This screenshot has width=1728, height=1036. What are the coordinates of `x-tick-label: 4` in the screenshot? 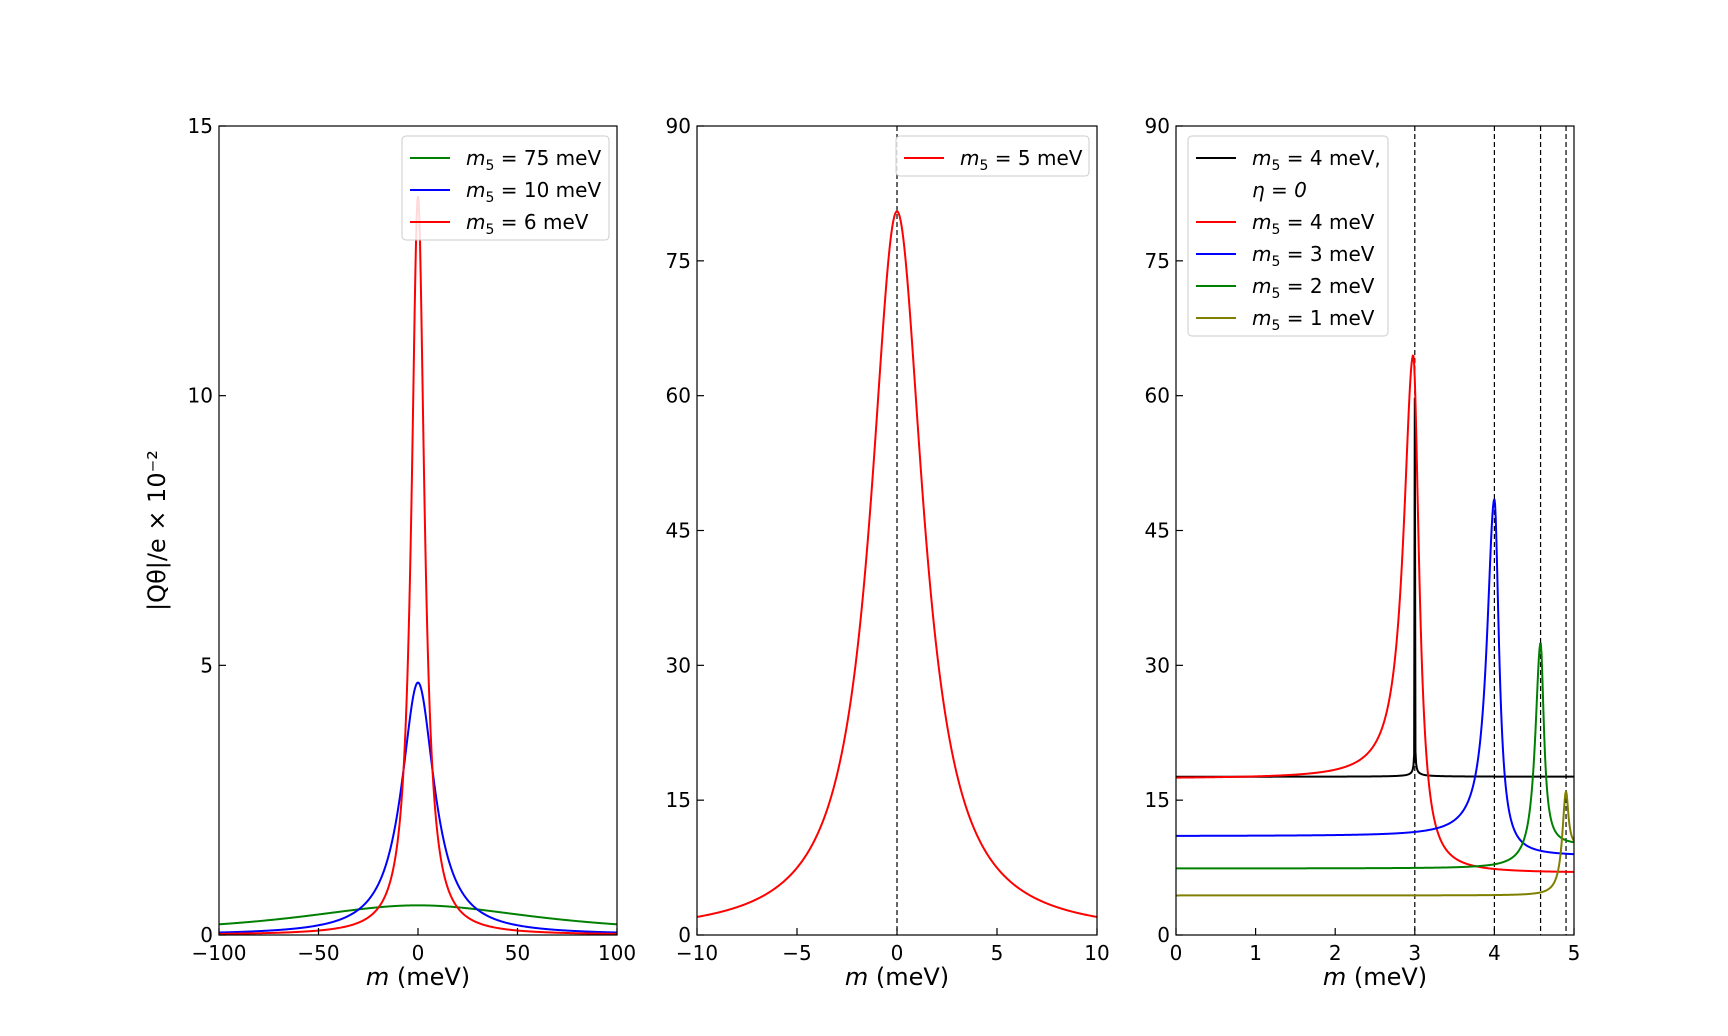 It's located at (1494, 953).